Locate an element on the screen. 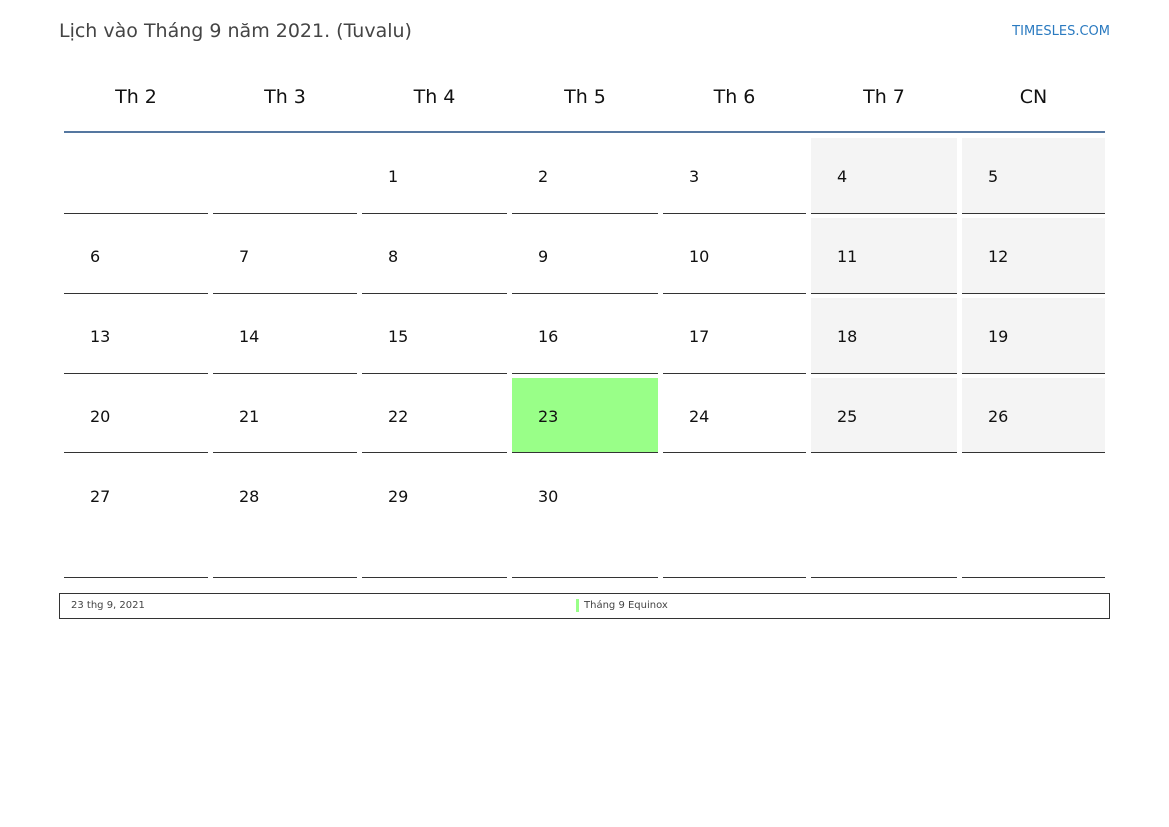 This screenshot has width=1169, height=827. day-cell: 13 is located at coordinates (136, 336).